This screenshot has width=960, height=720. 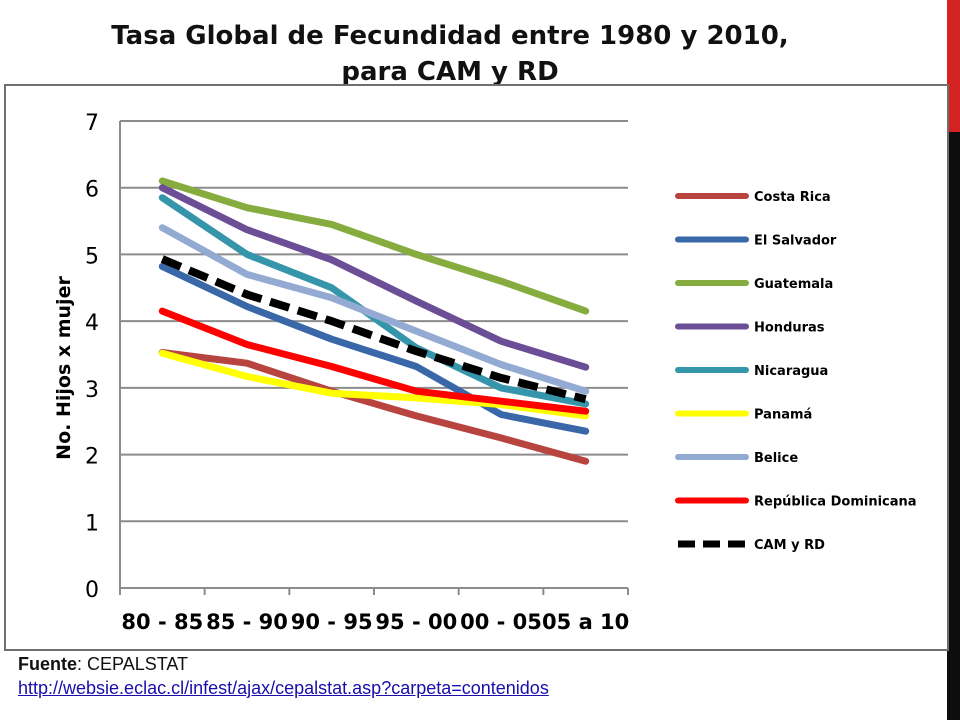 I want to click on legend-label: Honduras, so click(x=789, y=328).